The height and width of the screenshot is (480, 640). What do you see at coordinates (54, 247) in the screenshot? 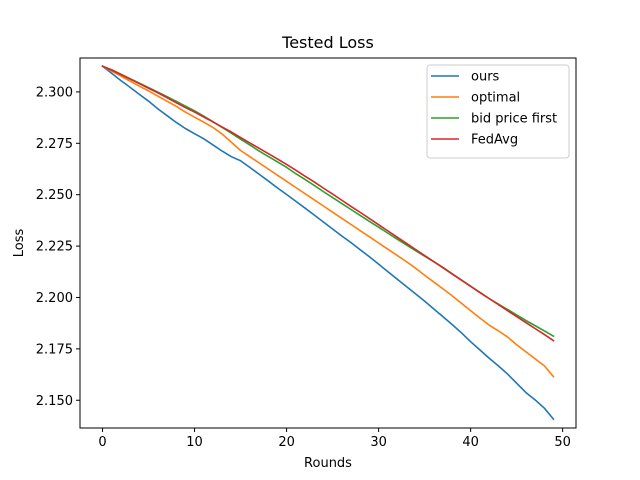
I see `y-tick-label-3: 2.225` at bounding box center [54, 247].